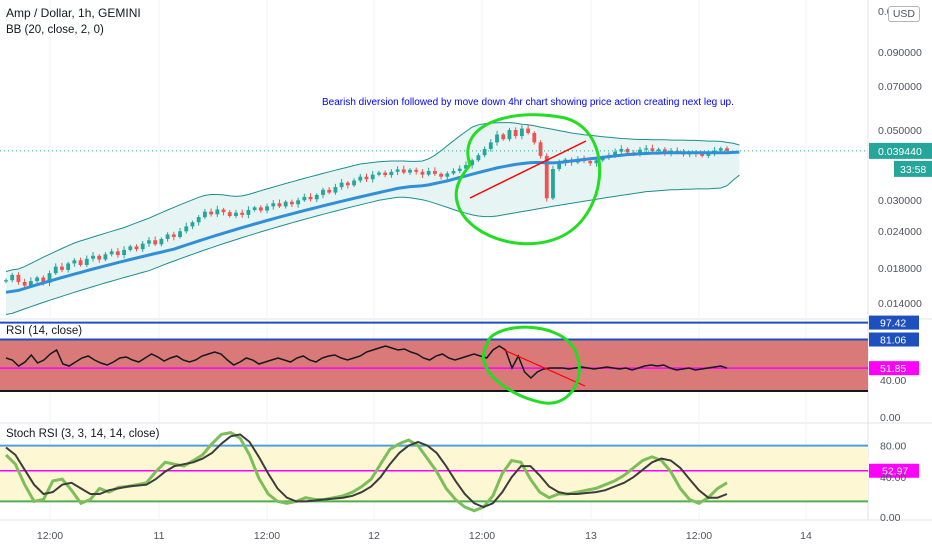 This screenshot has height=550, width=932. I want to click on rsi-81-tag, so click(894, 339).